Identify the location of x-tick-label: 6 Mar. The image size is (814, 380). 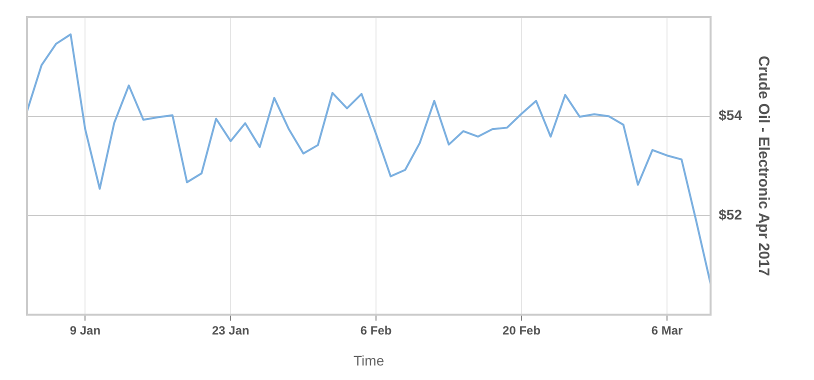
(667, 330).